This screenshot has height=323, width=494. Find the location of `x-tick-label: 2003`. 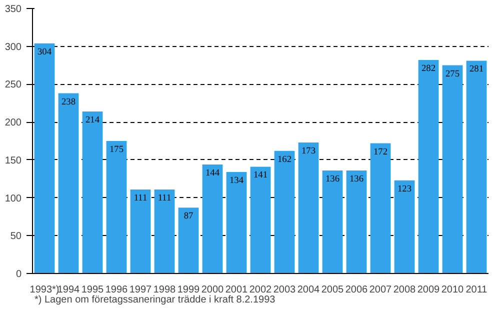

x-tick-label: 2003 is located at coordinates (284, 290).